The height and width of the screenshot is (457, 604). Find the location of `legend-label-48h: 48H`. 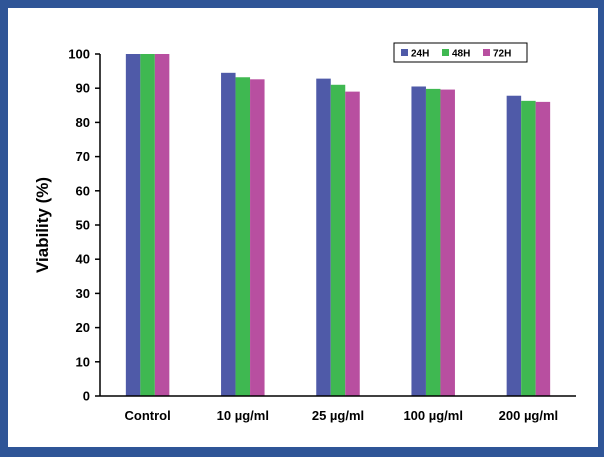

legend-label-48h: 48H is located at coordinates (461, 54).